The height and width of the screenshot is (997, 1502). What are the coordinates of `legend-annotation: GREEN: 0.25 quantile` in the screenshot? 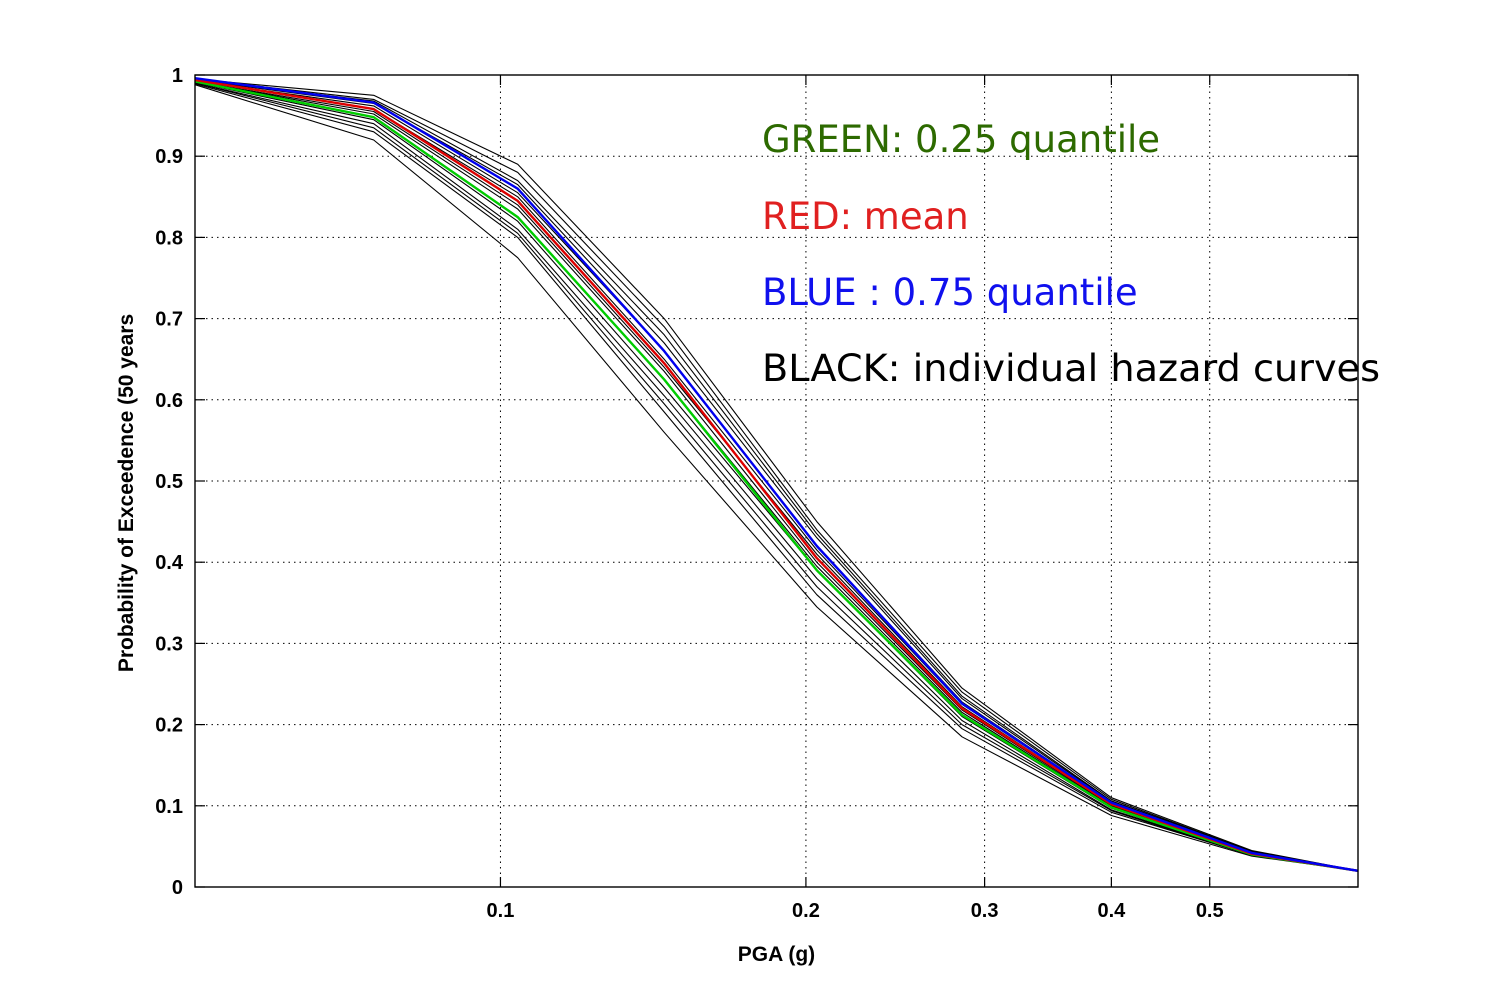 It's located at (961, 139).